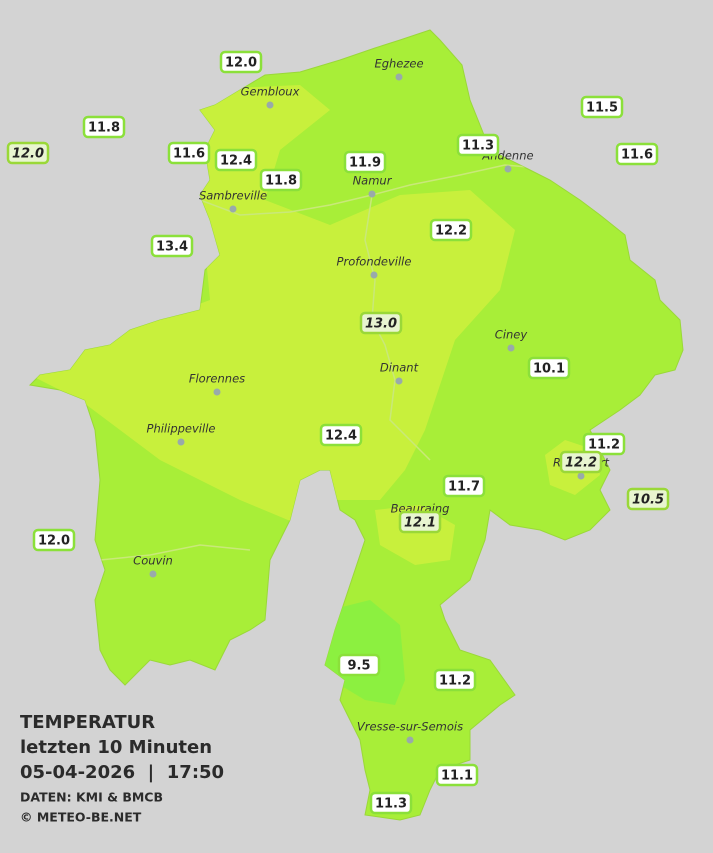 The height and width of the screenshot is (853, 713). I want to click on station-value: 11.1, so click(457, 776).